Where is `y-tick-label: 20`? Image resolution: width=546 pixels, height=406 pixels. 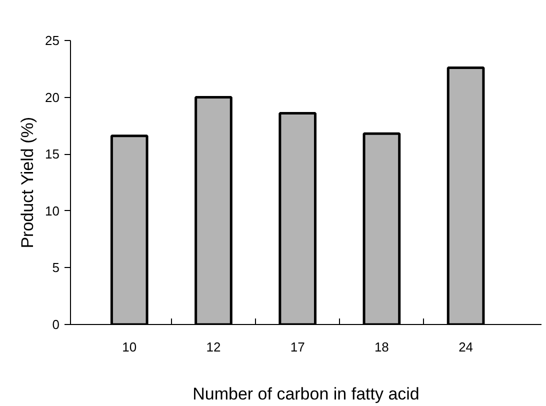
y-tick-label: 20 is located at coordinates (52, 97).